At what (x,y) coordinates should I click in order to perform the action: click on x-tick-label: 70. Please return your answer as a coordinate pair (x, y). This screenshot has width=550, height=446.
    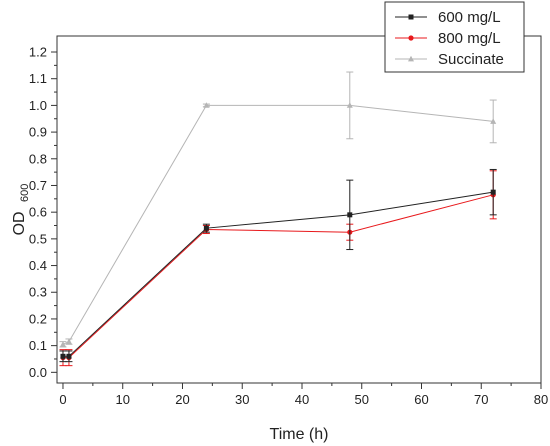
    Looking at the image, I should click on (481, 399).